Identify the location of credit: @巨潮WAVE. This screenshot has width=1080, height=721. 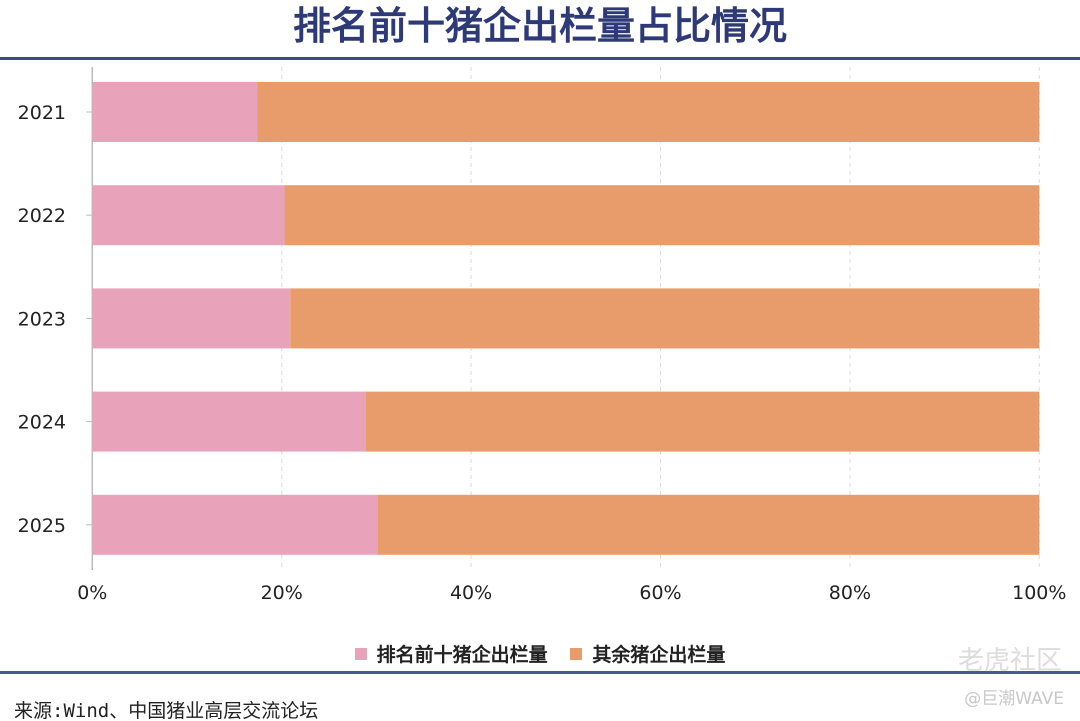
(1014, 699).